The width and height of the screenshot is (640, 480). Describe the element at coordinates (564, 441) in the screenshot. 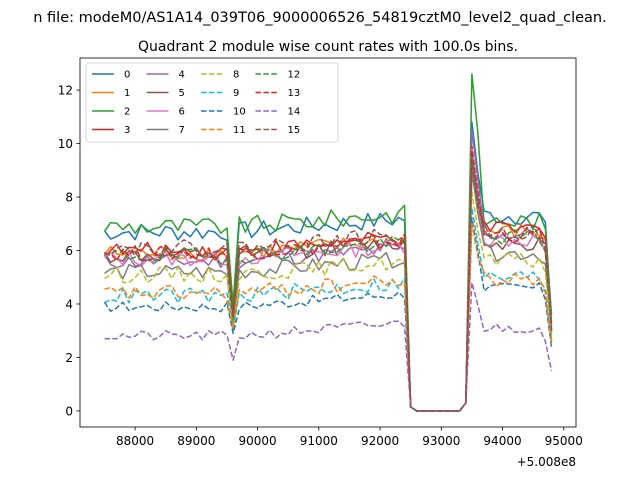

I see `x-tick-label: 95000` at that location.